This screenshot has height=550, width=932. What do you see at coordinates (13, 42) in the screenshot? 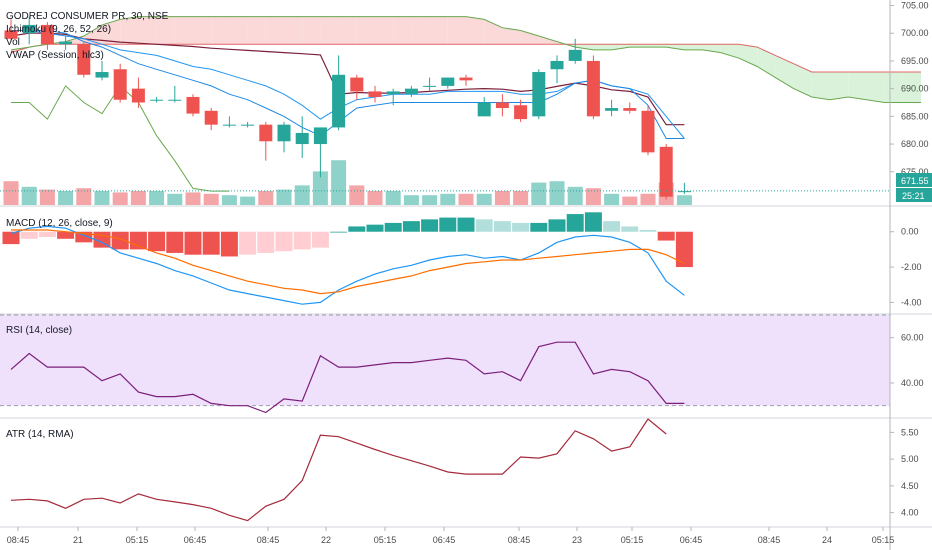
I see `volume-indicator-label: Vol` at bounding box center [13, 42].